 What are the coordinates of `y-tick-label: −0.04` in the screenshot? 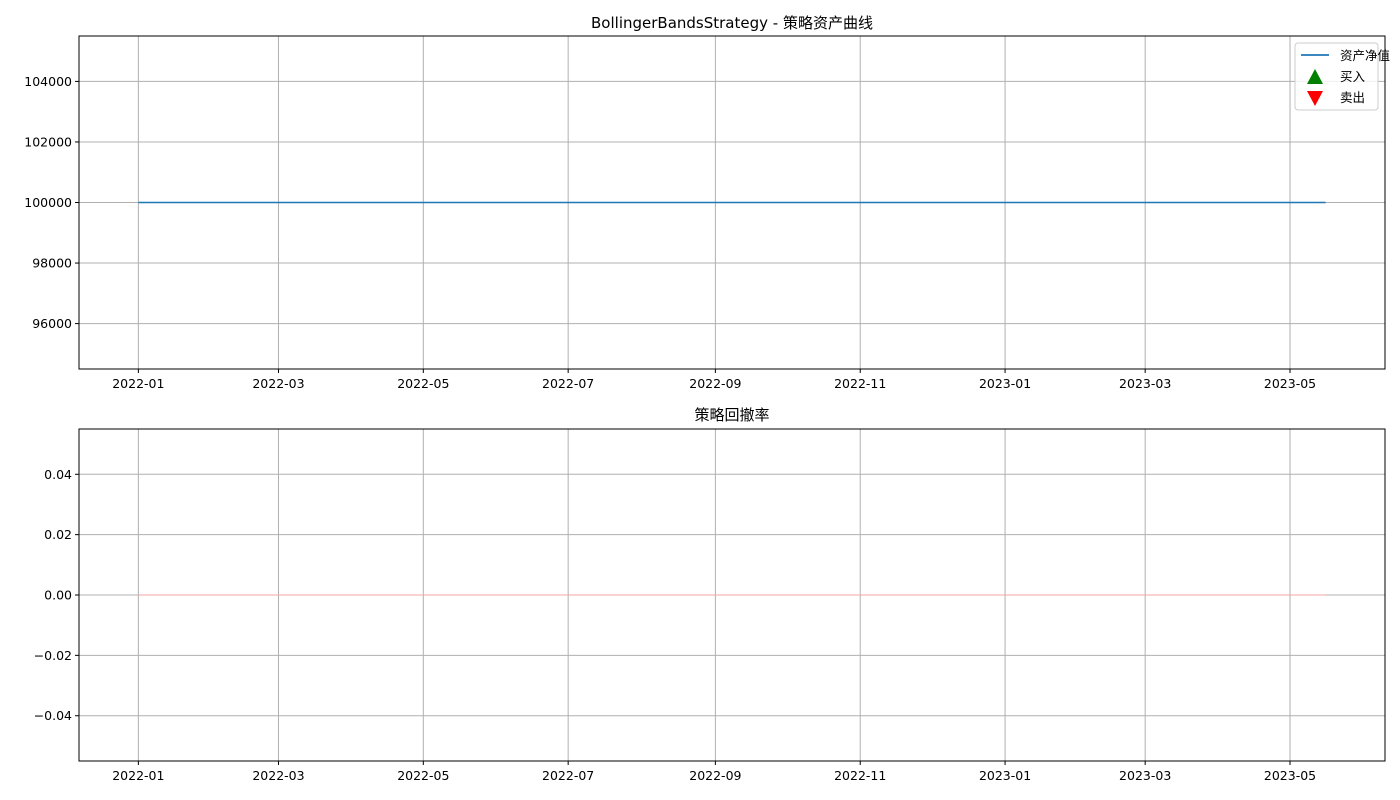 It's located at (53, 715).